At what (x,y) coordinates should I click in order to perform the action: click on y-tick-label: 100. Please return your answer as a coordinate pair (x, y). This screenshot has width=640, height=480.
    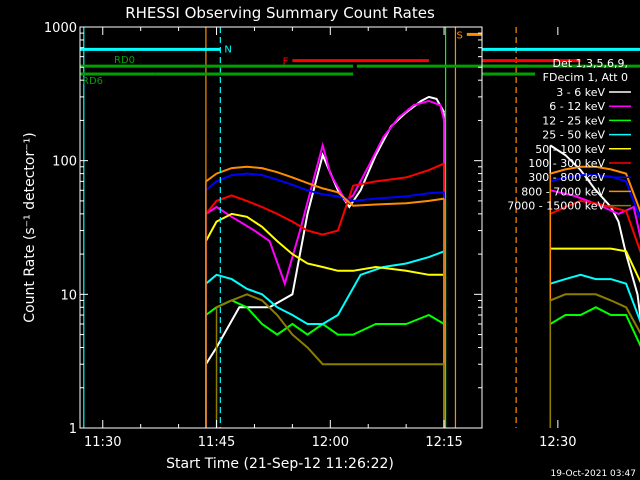
    Looking at the image, I should click on (64, 162).